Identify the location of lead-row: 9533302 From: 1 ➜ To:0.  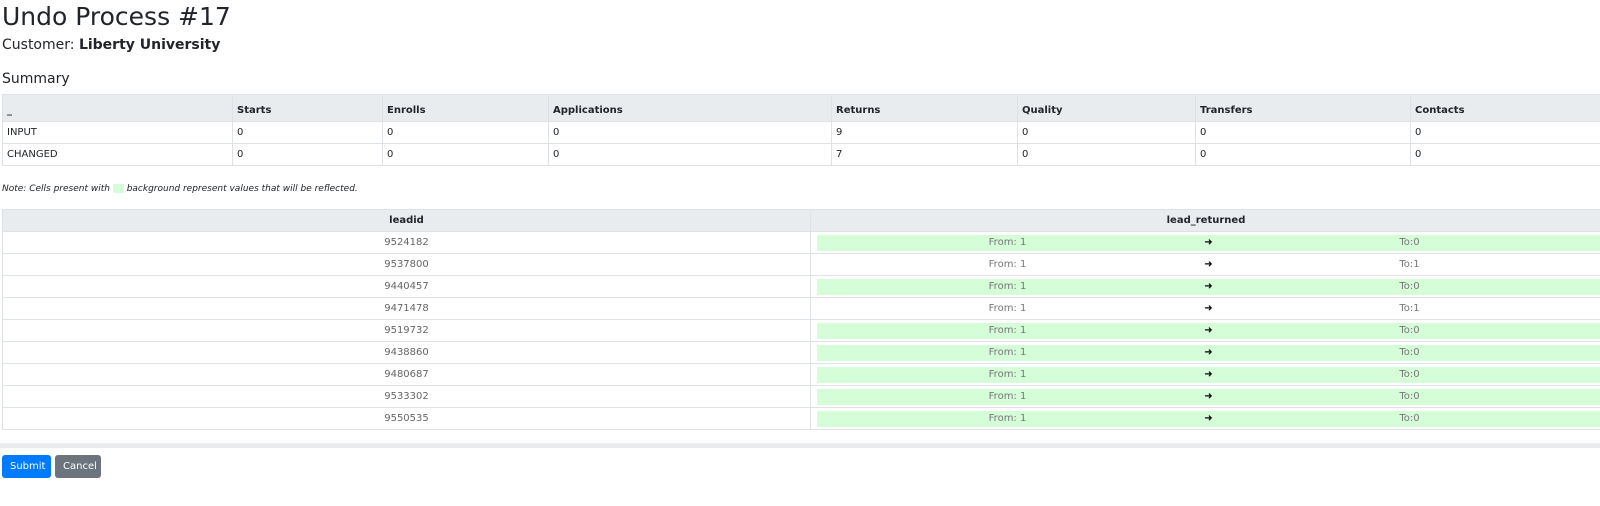
(801, 396).